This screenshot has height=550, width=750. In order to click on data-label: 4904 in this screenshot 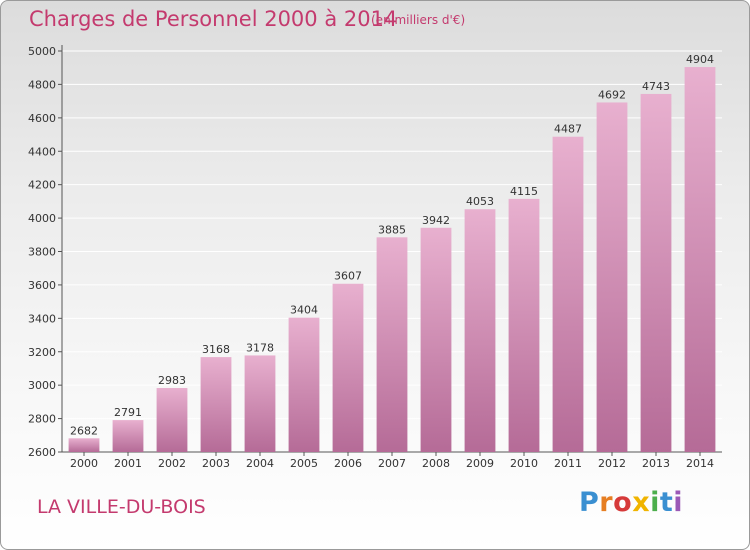, I will do `click(700, 59)`.